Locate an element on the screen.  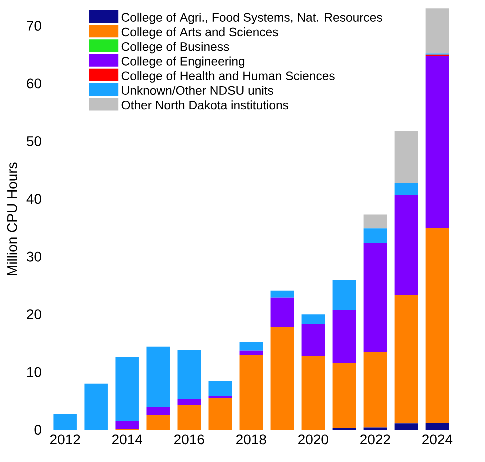
y-tick-label: 30 is located at coordinates (34, 257).